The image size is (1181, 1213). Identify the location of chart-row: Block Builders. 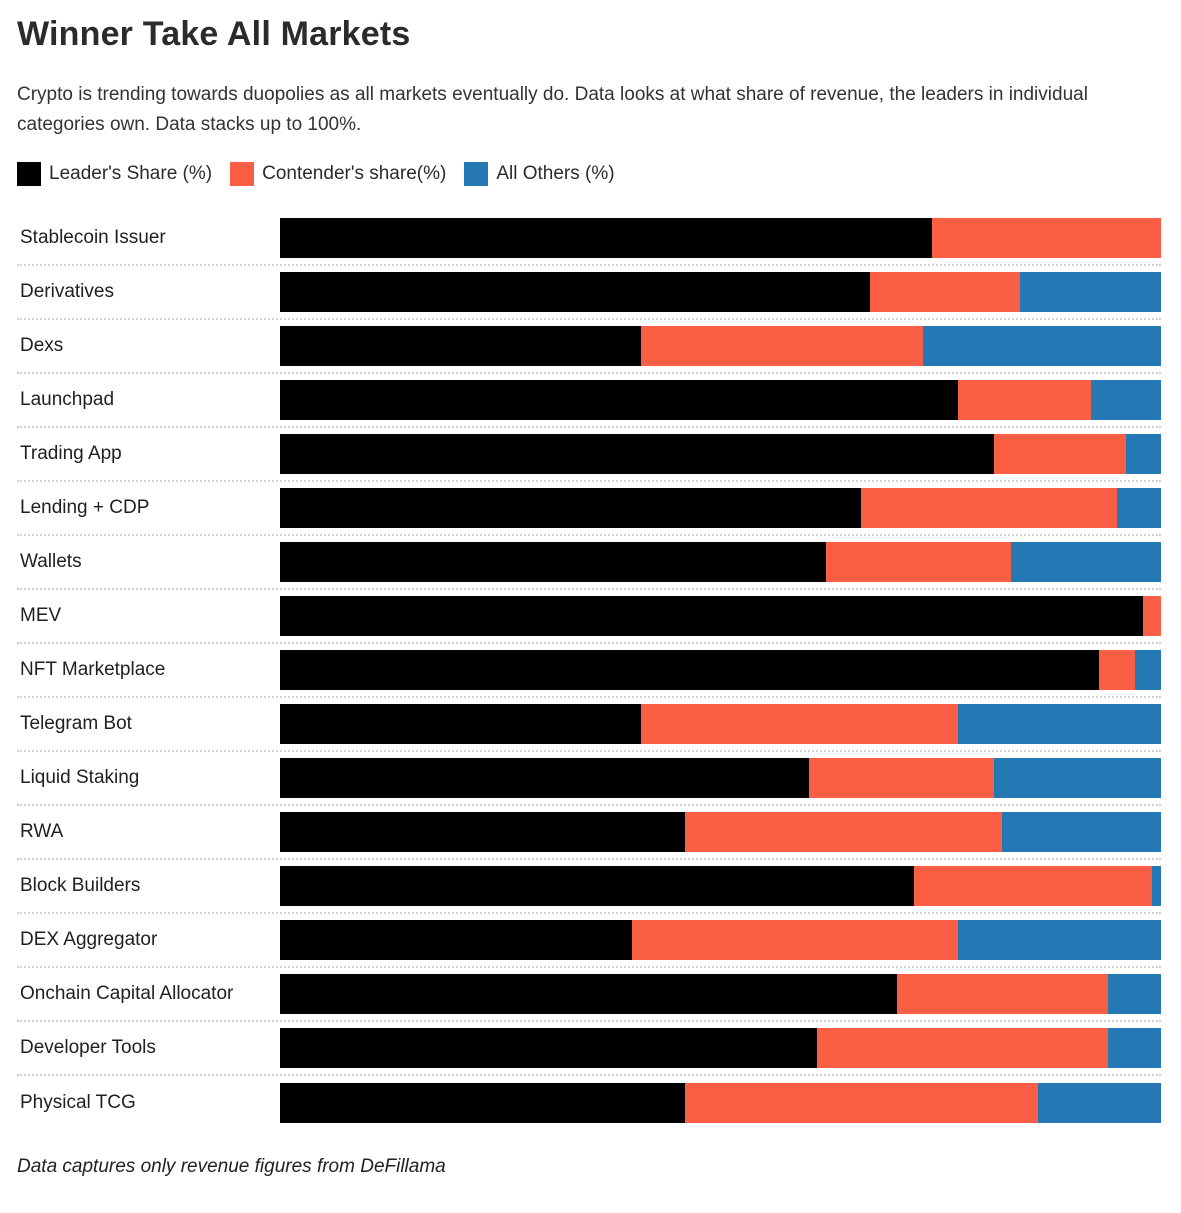
(589, 887).